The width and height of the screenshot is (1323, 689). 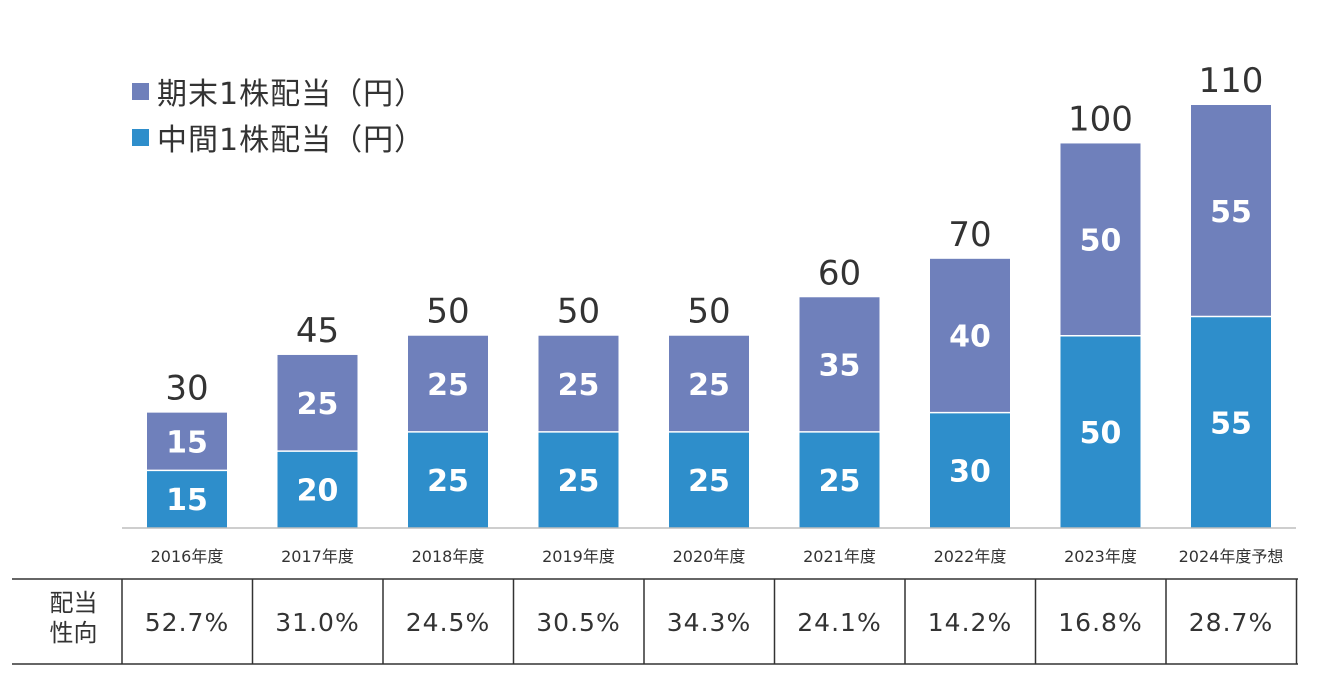 I want to click on bar-total-label: 110, so click(x=1231, y=81).